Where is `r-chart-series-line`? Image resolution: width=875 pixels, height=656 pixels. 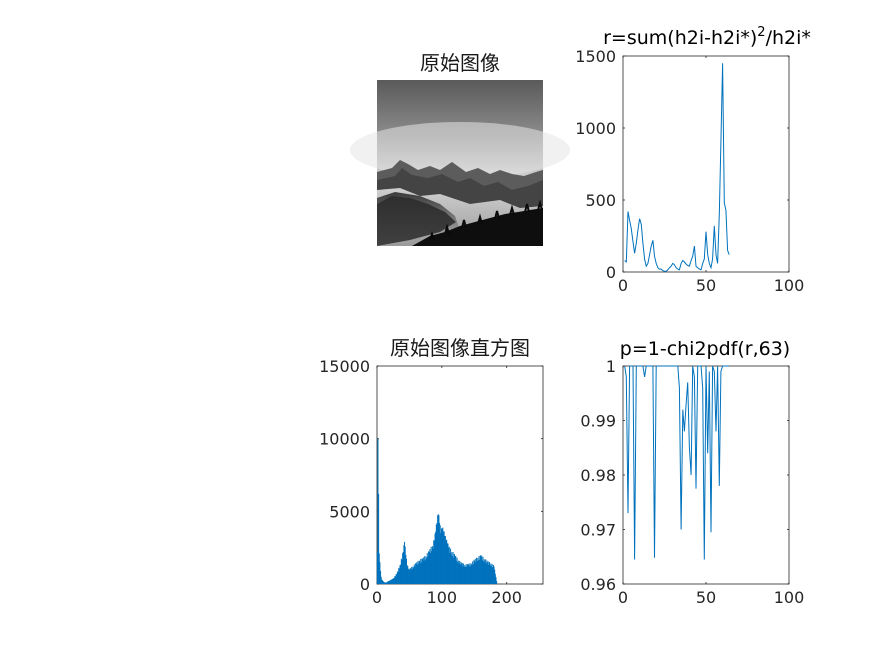
r-chart-series-line is located at coordinates (677, 167).